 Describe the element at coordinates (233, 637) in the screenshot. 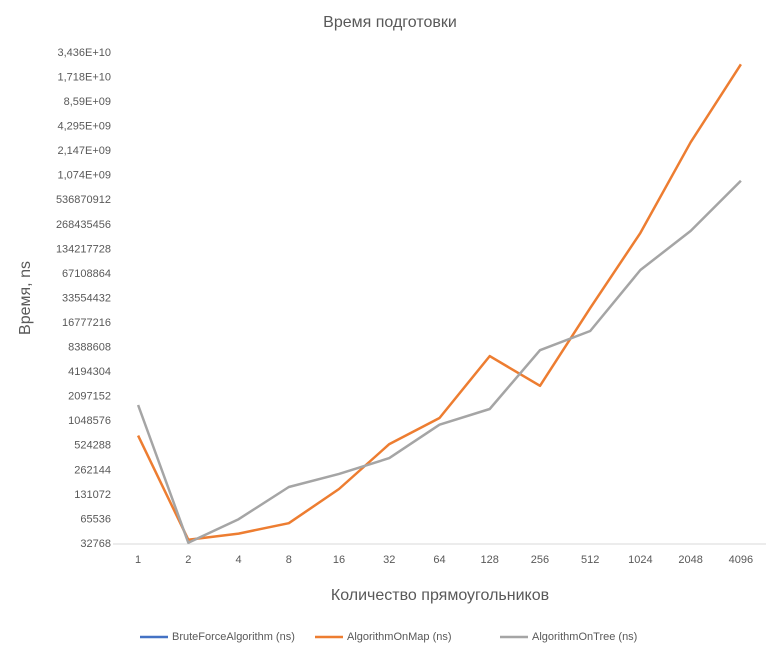

I see `legend-label: BruteForceAlgorithm (ns)` at that location.